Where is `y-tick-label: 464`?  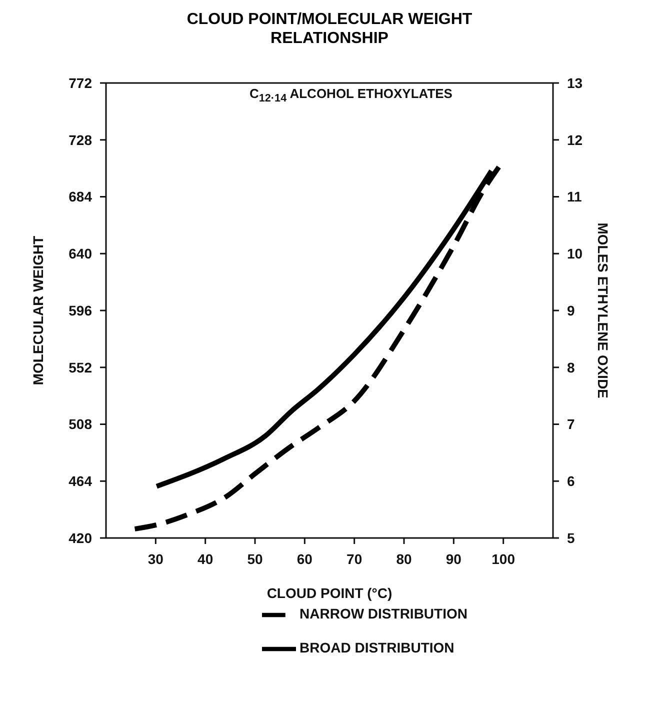 y-tick-label: 464 is located at coordinates (80, 481).